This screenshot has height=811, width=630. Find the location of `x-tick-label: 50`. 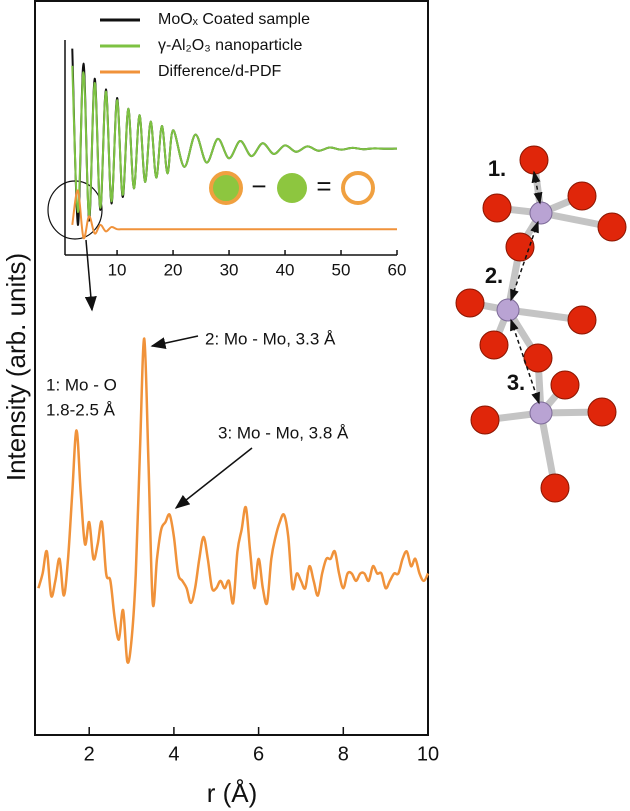

x-tick-label: 50 is located at coordinates (341, 269).